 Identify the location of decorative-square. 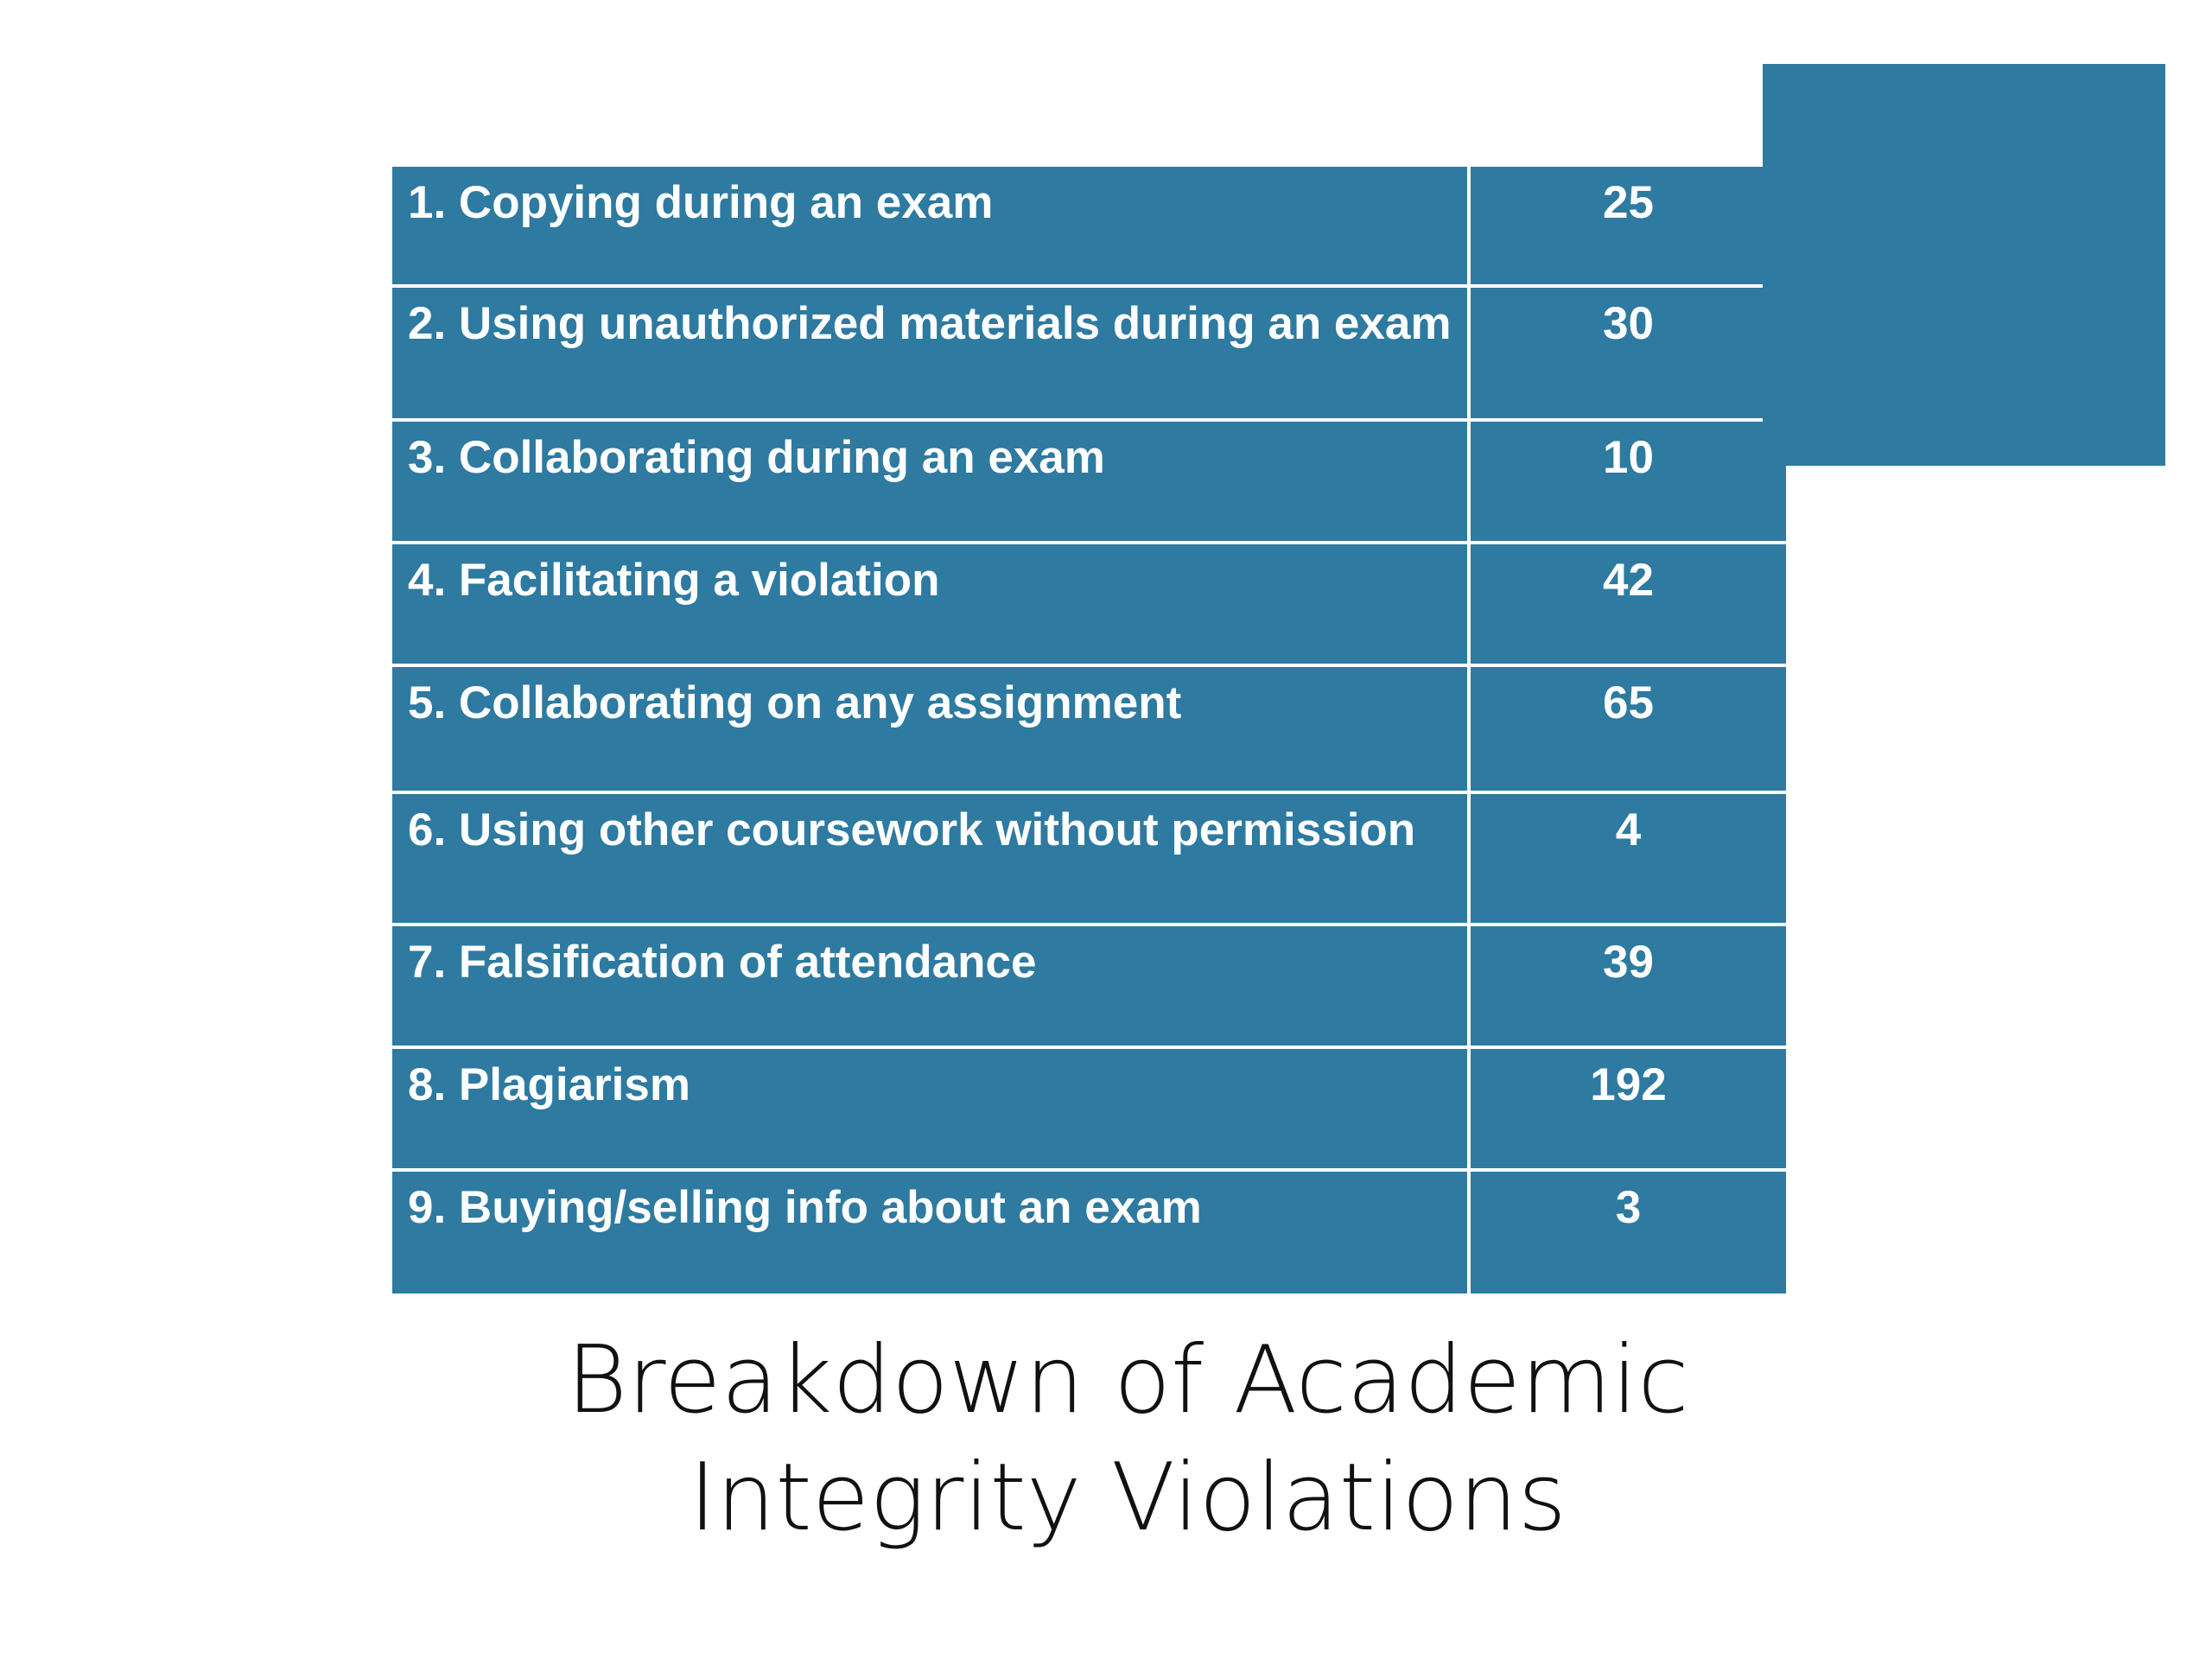
(1964, 265).